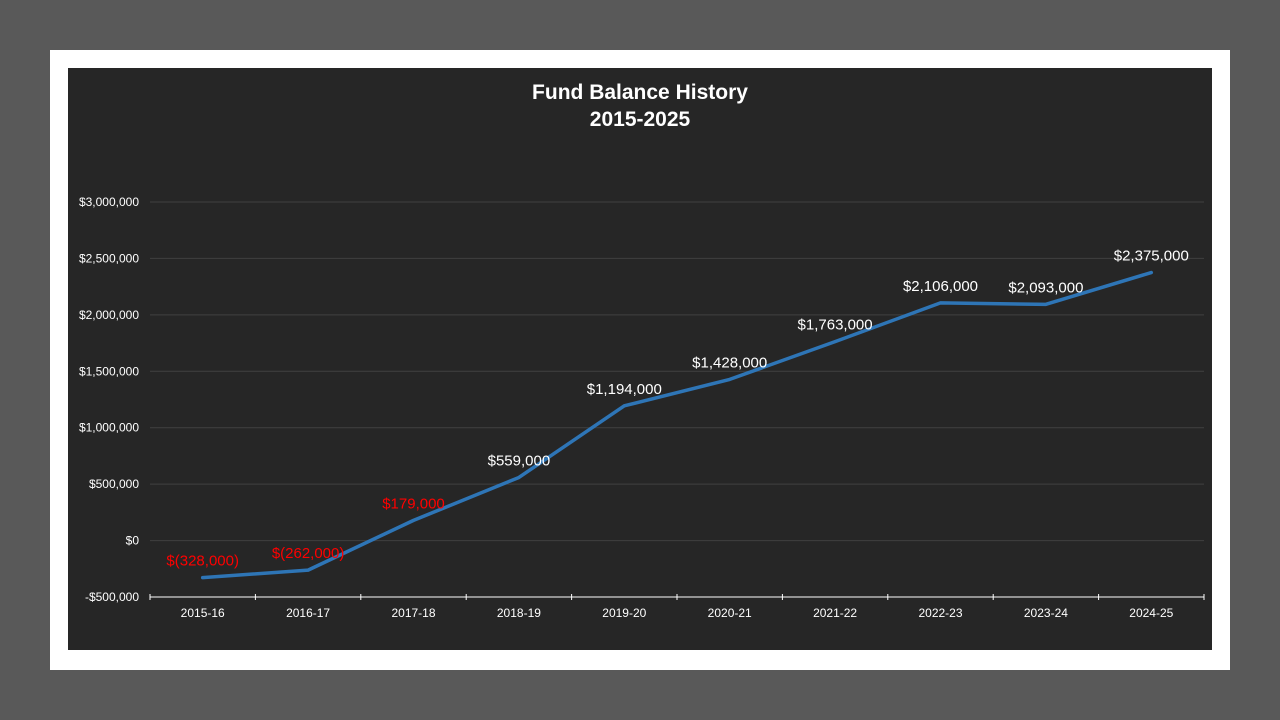 The height and width of the screenshot is (720, 1280). I want to click on x-tick-label: 2016-17, so click(308, 613).